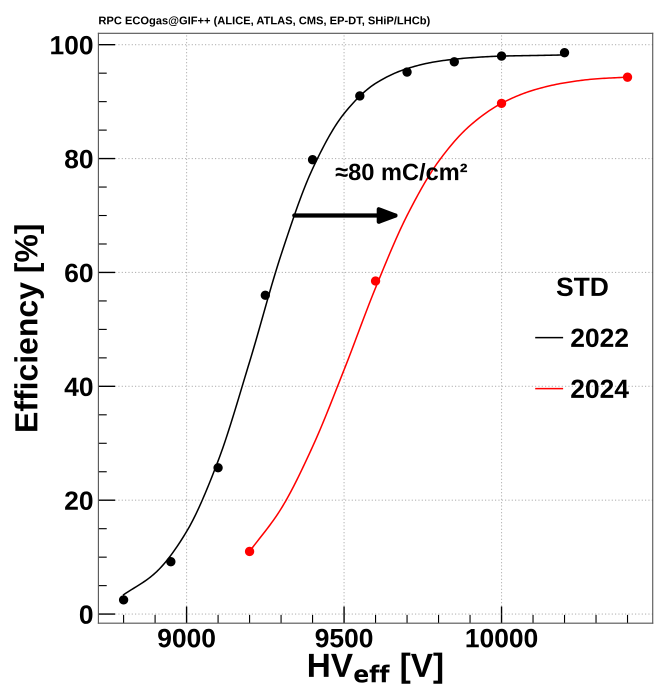 The image size is (656, 694). What do you see at coordinates (186, 638) in the screenshot?
I see `x-tick-label: 9000` at bounding box center [186, 638].